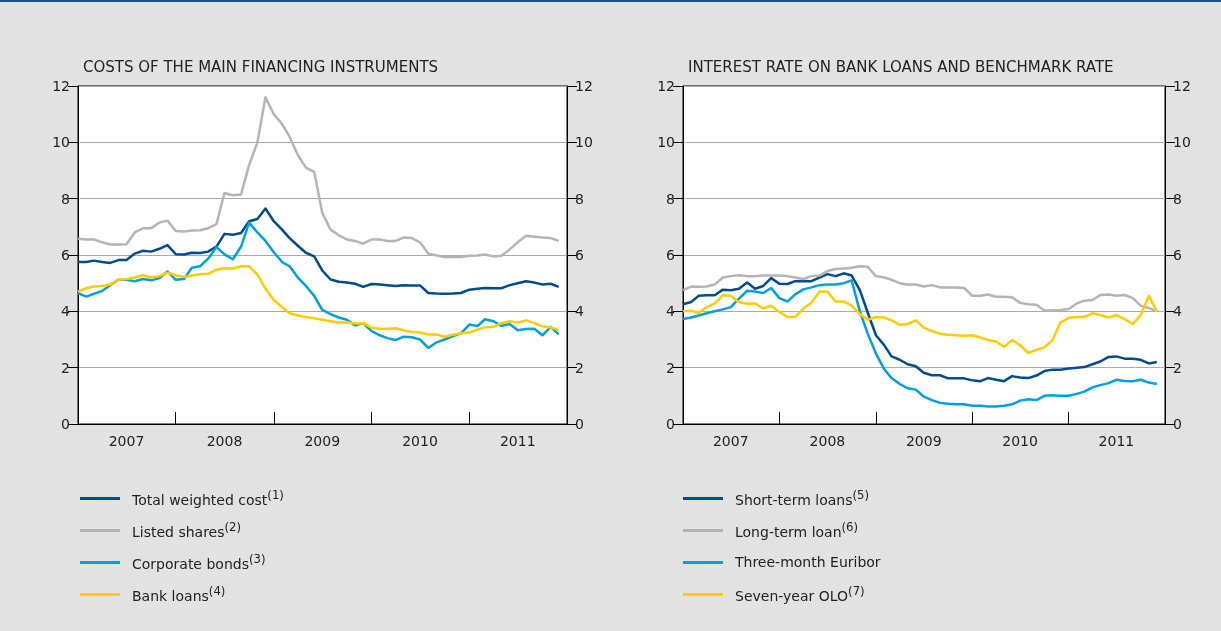 Image resolution: width=1221 pixels, height=631 pixels. Describe the element at coordinates (179, 594) in the screenshot. I see `legend-label: Bank loans$^{(4)}$` at that location.